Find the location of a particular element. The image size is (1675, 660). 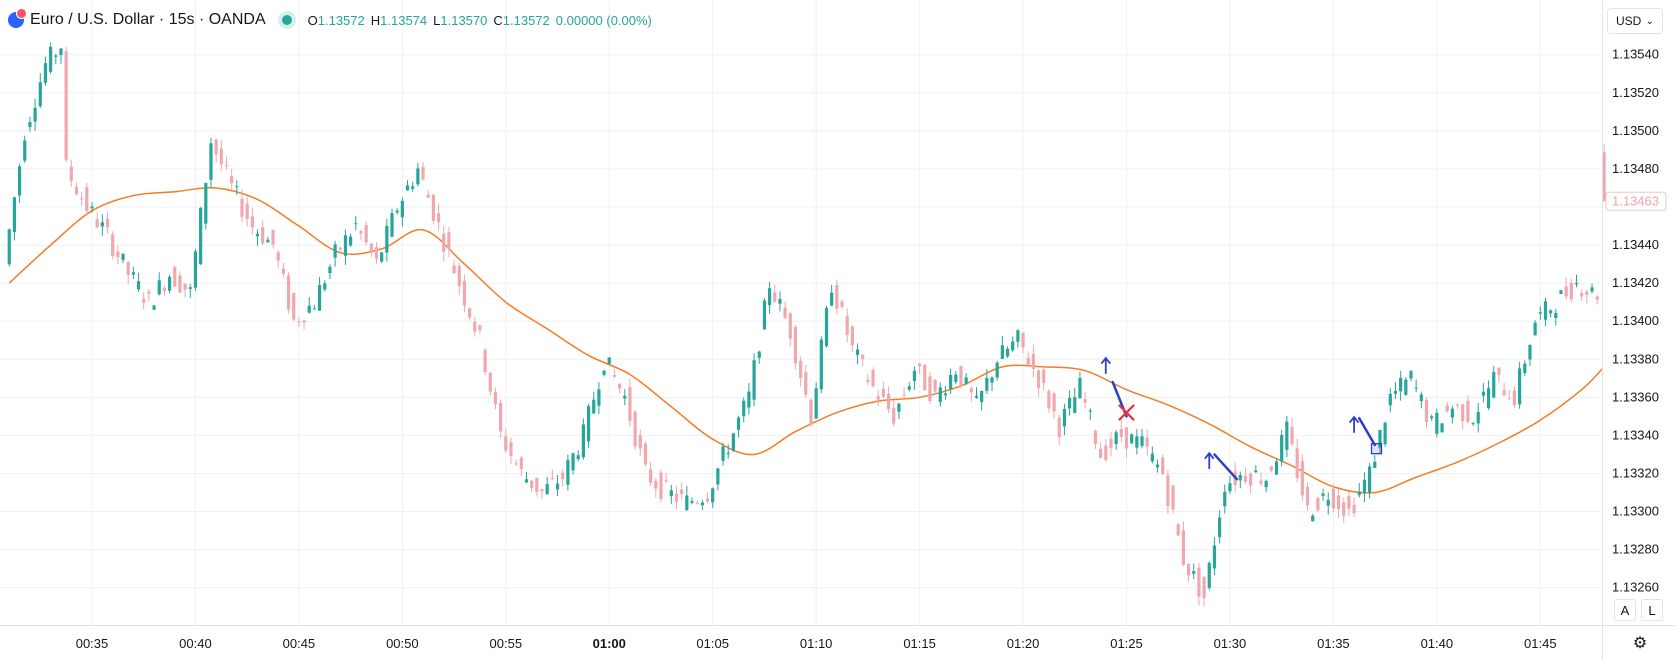

price-tick-label: 1.13500 is located at coordinates (1635, 130).